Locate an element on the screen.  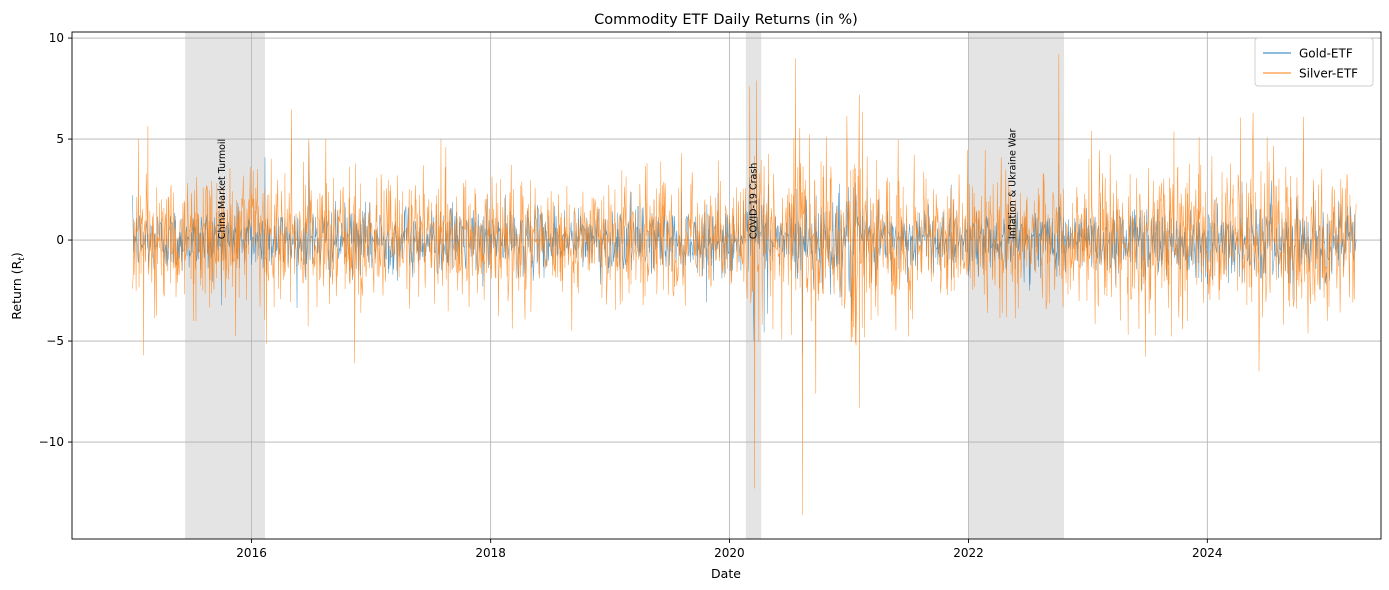
y-axis-label-close: ) is located at coordinates (16, 254).